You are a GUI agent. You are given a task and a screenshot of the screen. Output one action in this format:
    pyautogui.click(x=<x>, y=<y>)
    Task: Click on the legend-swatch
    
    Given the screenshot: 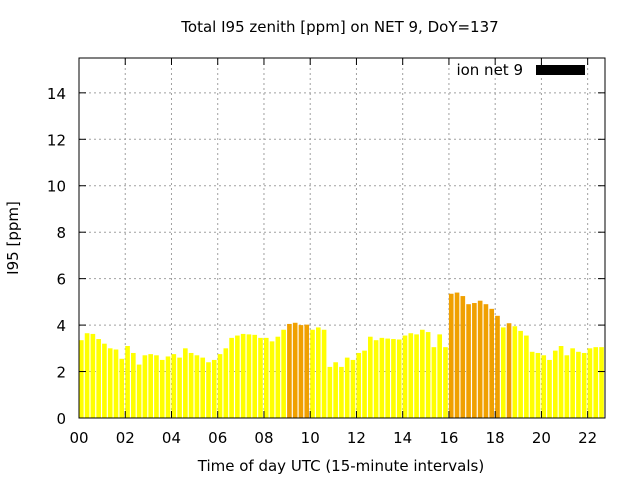 What is the action you would take?
    pyautogui.click(x=560, y=70)
    